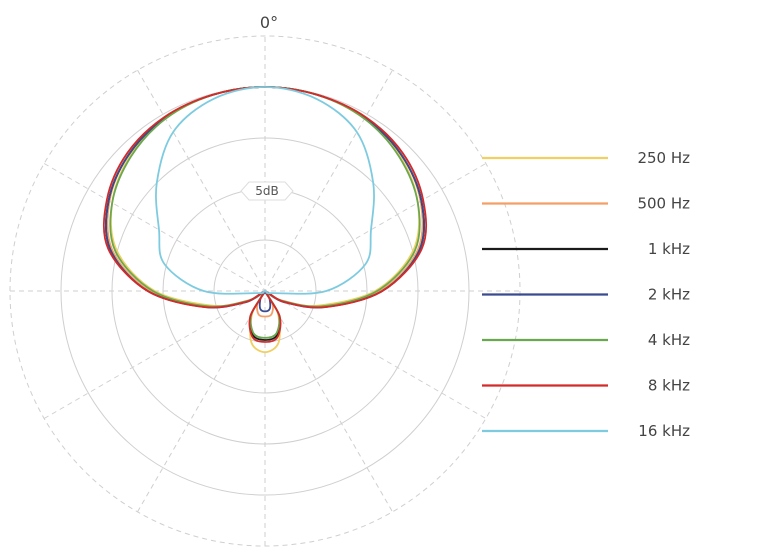 The width and height of the screenshot is (776, 548). Describe the element at coordinates (269, 22) in the screenshot. I see `angle-label-0-deg: 0°` at that location.